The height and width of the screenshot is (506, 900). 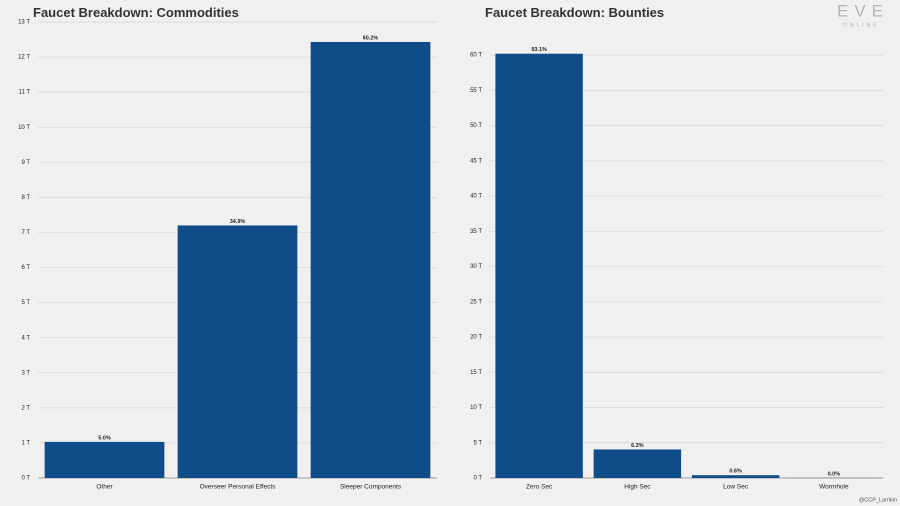 I want to click on x-tick-label: Zero Sec, so click(x=539, y=487).